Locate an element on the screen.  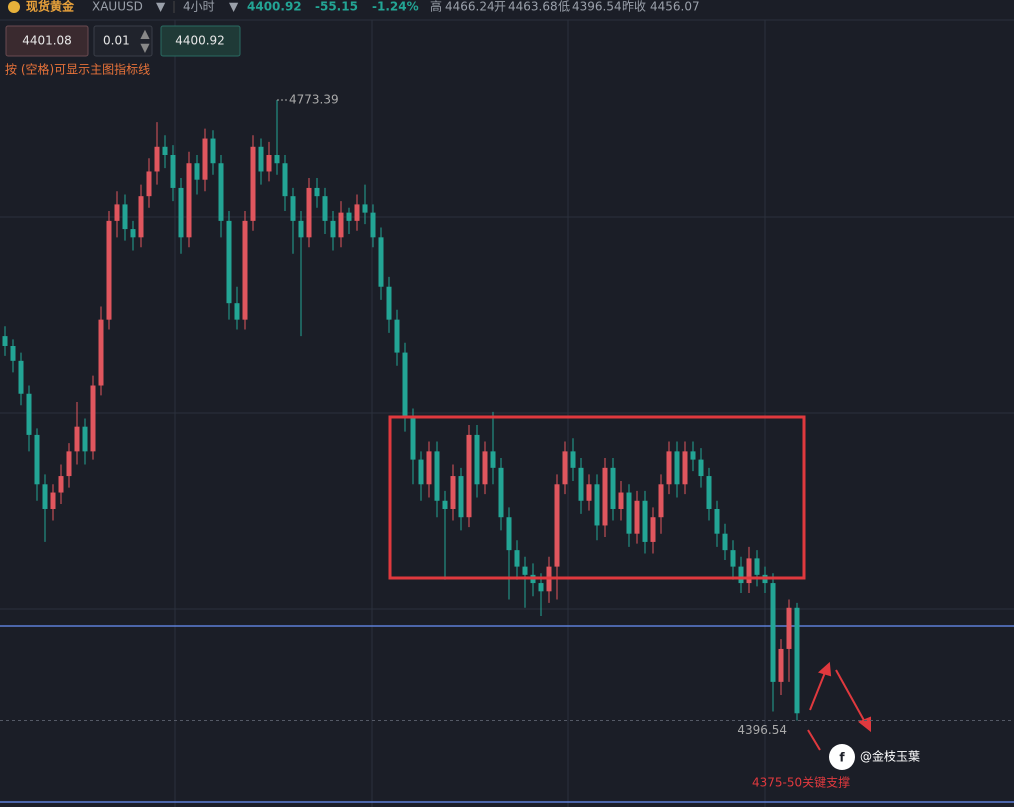
timeframe: 4小时 is located at coordinates (199, 7).